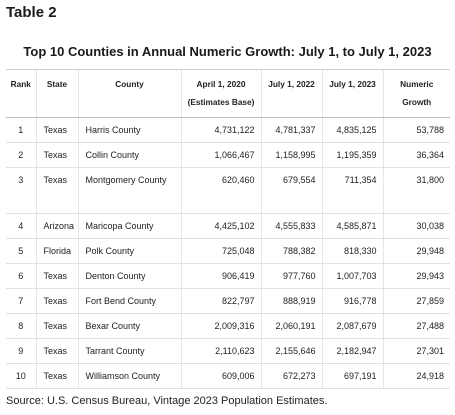  What do you see at coordinates (56, 93) in the screenshot?
I see `header-state: State` at bounding box center [56, 93].